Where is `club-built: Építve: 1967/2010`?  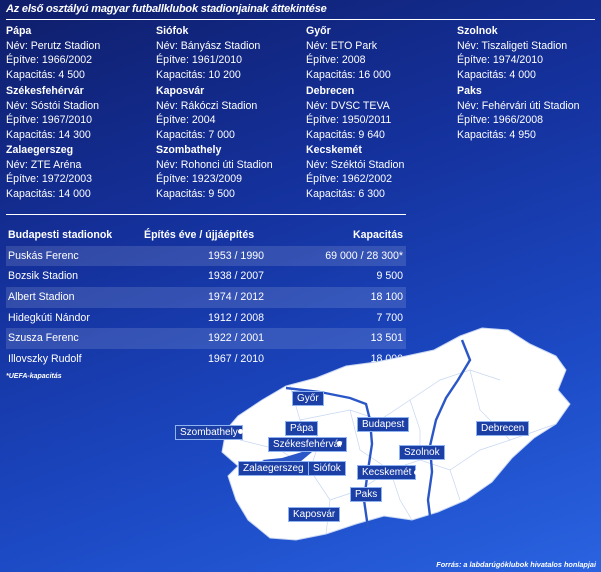
club-built: Építve: 1967/2010 is located at coordinates (49, 120).